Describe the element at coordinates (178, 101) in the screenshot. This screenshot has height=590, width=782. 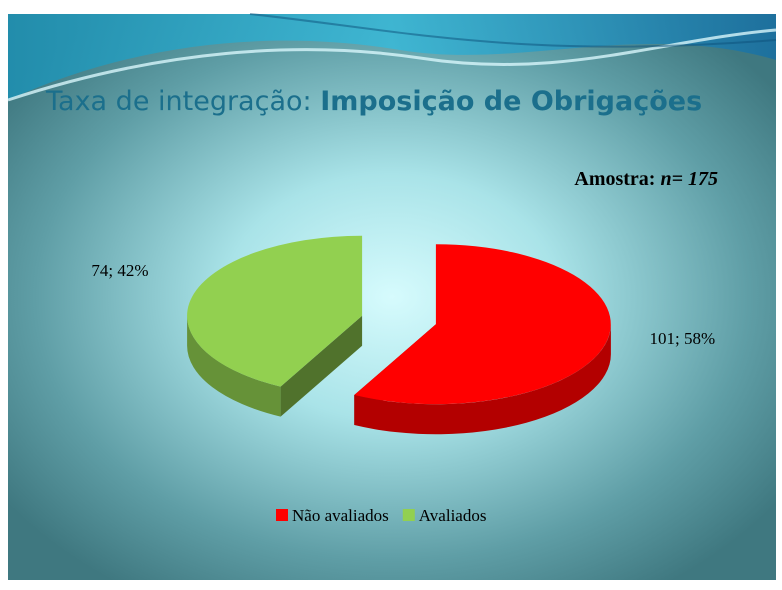
I see `title: Taxa de integração:` at that location.